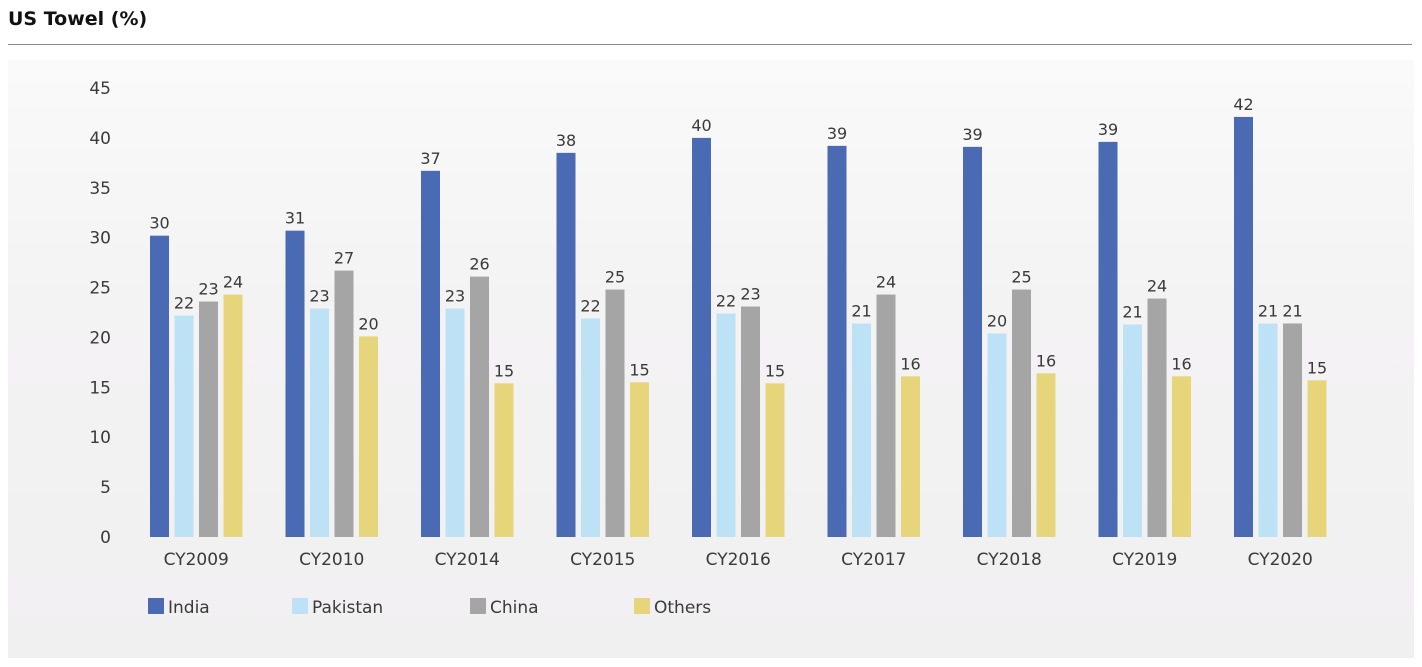 Image resolution: width=1422 pixels, height=667 pixels. What do you see at coordinates (189, 608) in the screenshot?
I see `legend-label: India` at bounding box center [189, 608].